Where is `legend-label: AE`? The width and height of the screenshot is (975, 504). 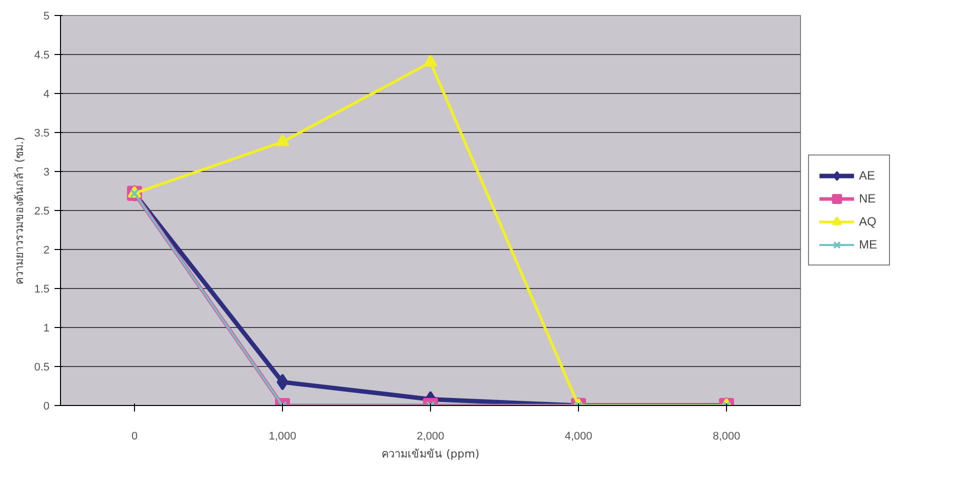
legend-label: AE is located at coordinates (867, 175).